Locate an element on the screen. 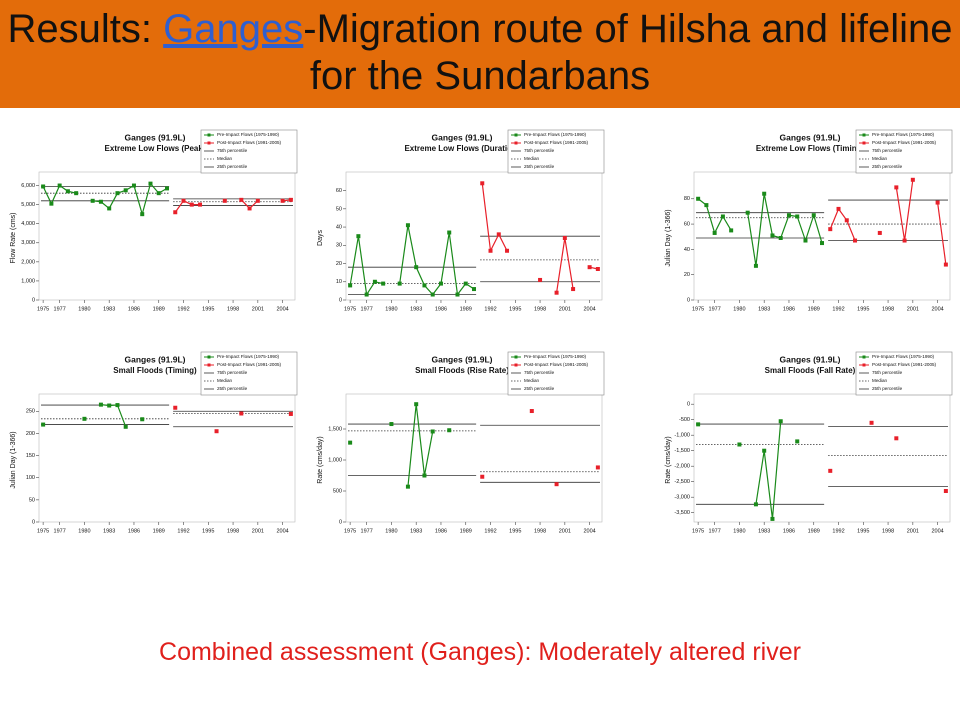  y-tick-label: 5,000 is located at coordinates (28, 205).